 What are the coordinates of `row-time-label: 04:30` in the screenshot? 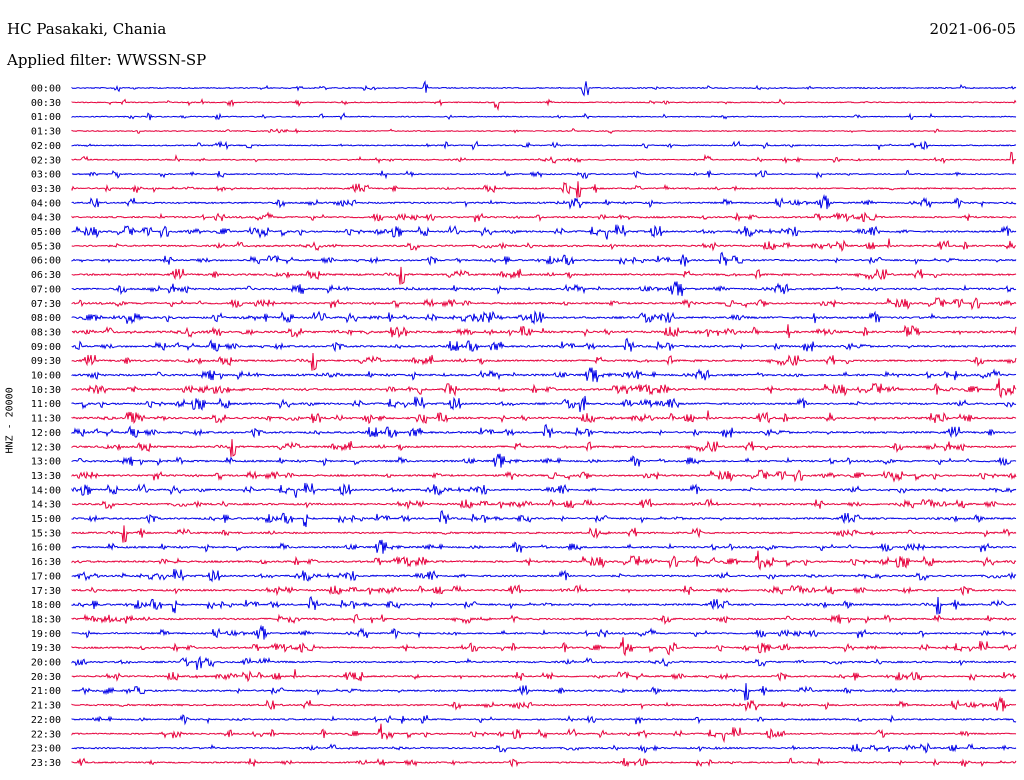 It's located at (46, 218).